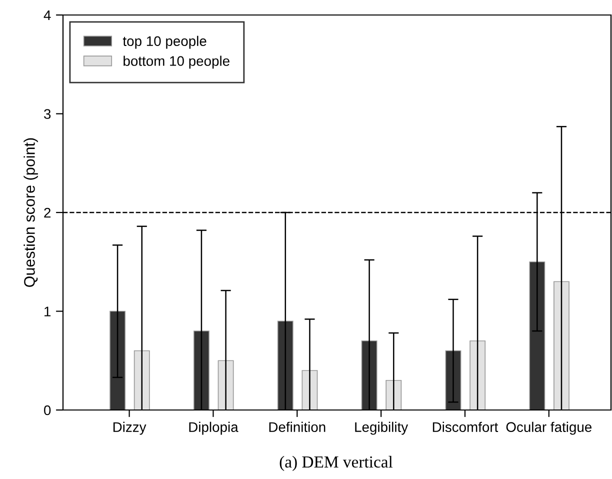 Image resolution: width=612 pixels, height=479 pixels. I want to click on x-tick-label: Diplopia, so click(213, 428).